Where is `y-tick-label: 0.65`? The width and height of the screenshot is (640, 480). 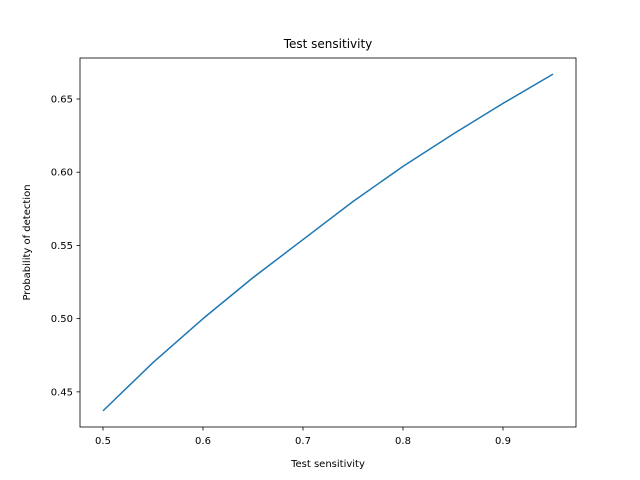
y-tick-label: 0.65 is located at coordinates (62, 100).